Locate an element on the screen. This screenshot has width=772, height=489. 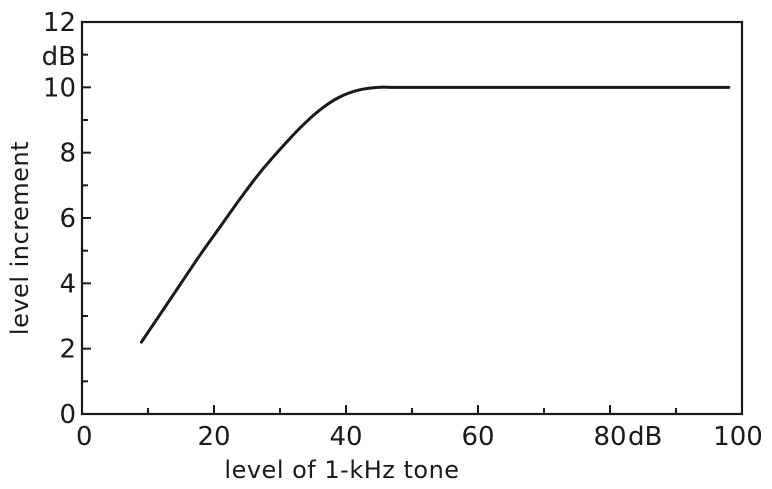
y-axis-unit-label: dB is located at coordinates (59, 57).